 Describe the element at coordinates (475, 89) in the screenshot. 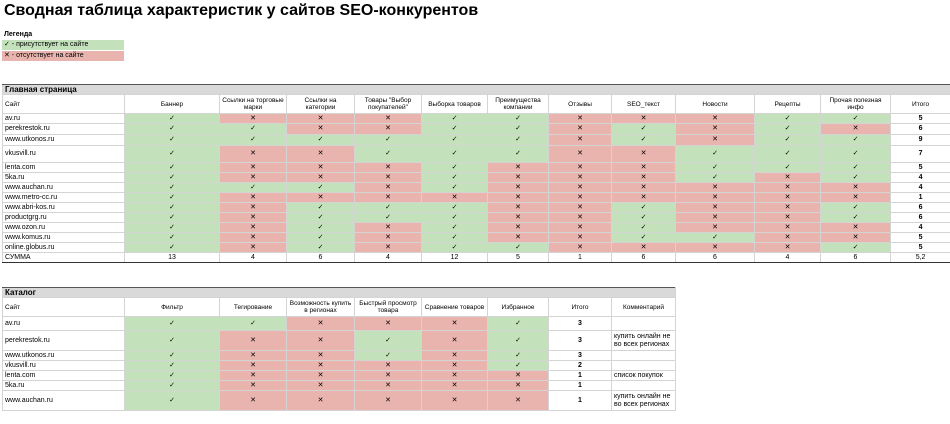

I see `section-title: Главная страница` at that location.